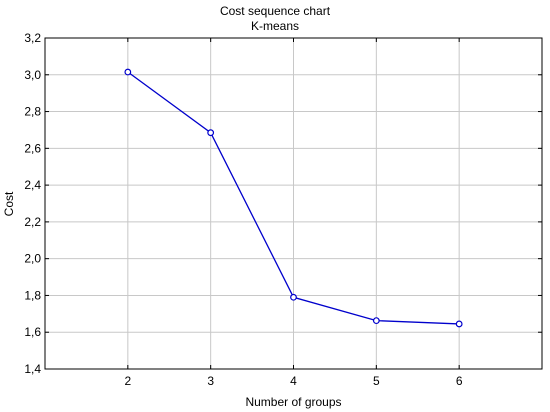  I want to click on y-tick-label: 2,2, so click(32, 222).